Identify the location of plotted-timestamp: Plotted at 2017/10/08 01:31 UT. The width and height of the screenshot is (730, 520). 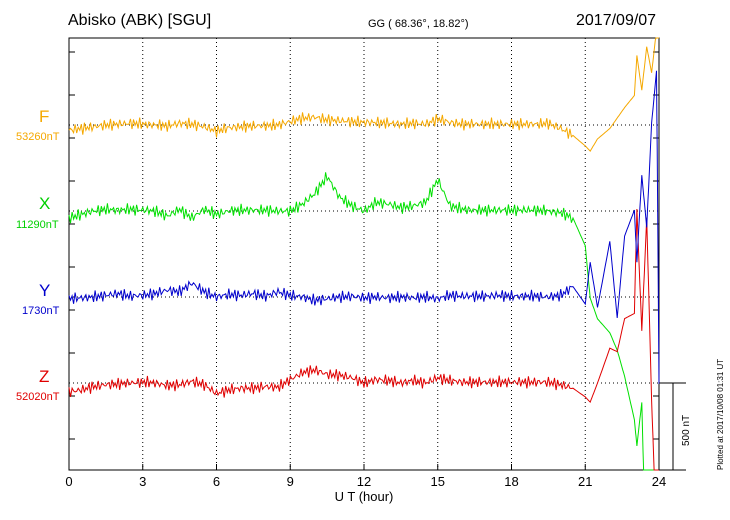
(720, 414).